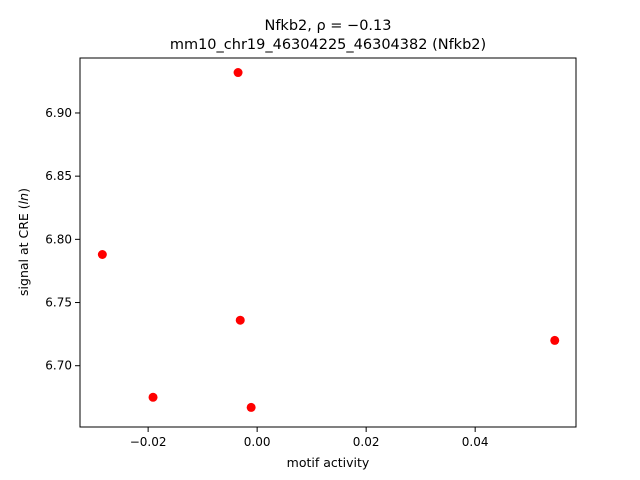  Describe the element at coordinates (58, 303) in the screenshot. I see `y-tick-label: 6.75` at that location.